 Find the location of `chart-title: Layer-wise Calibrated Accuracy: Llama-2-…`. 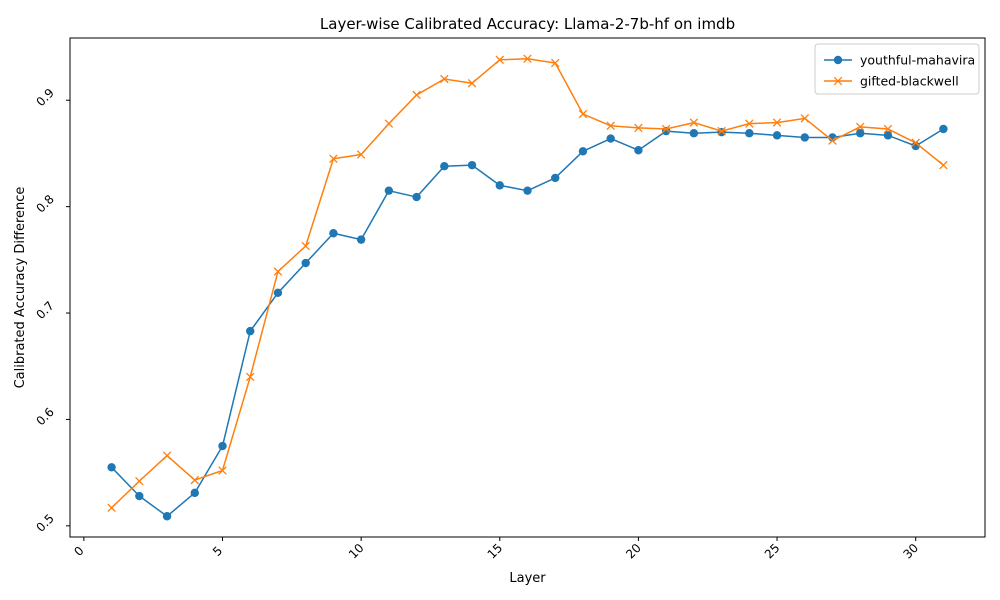

chart-title: Layer-wise Calibrated Accuracy: Llama-2-… is located at coordinates (527, 24).